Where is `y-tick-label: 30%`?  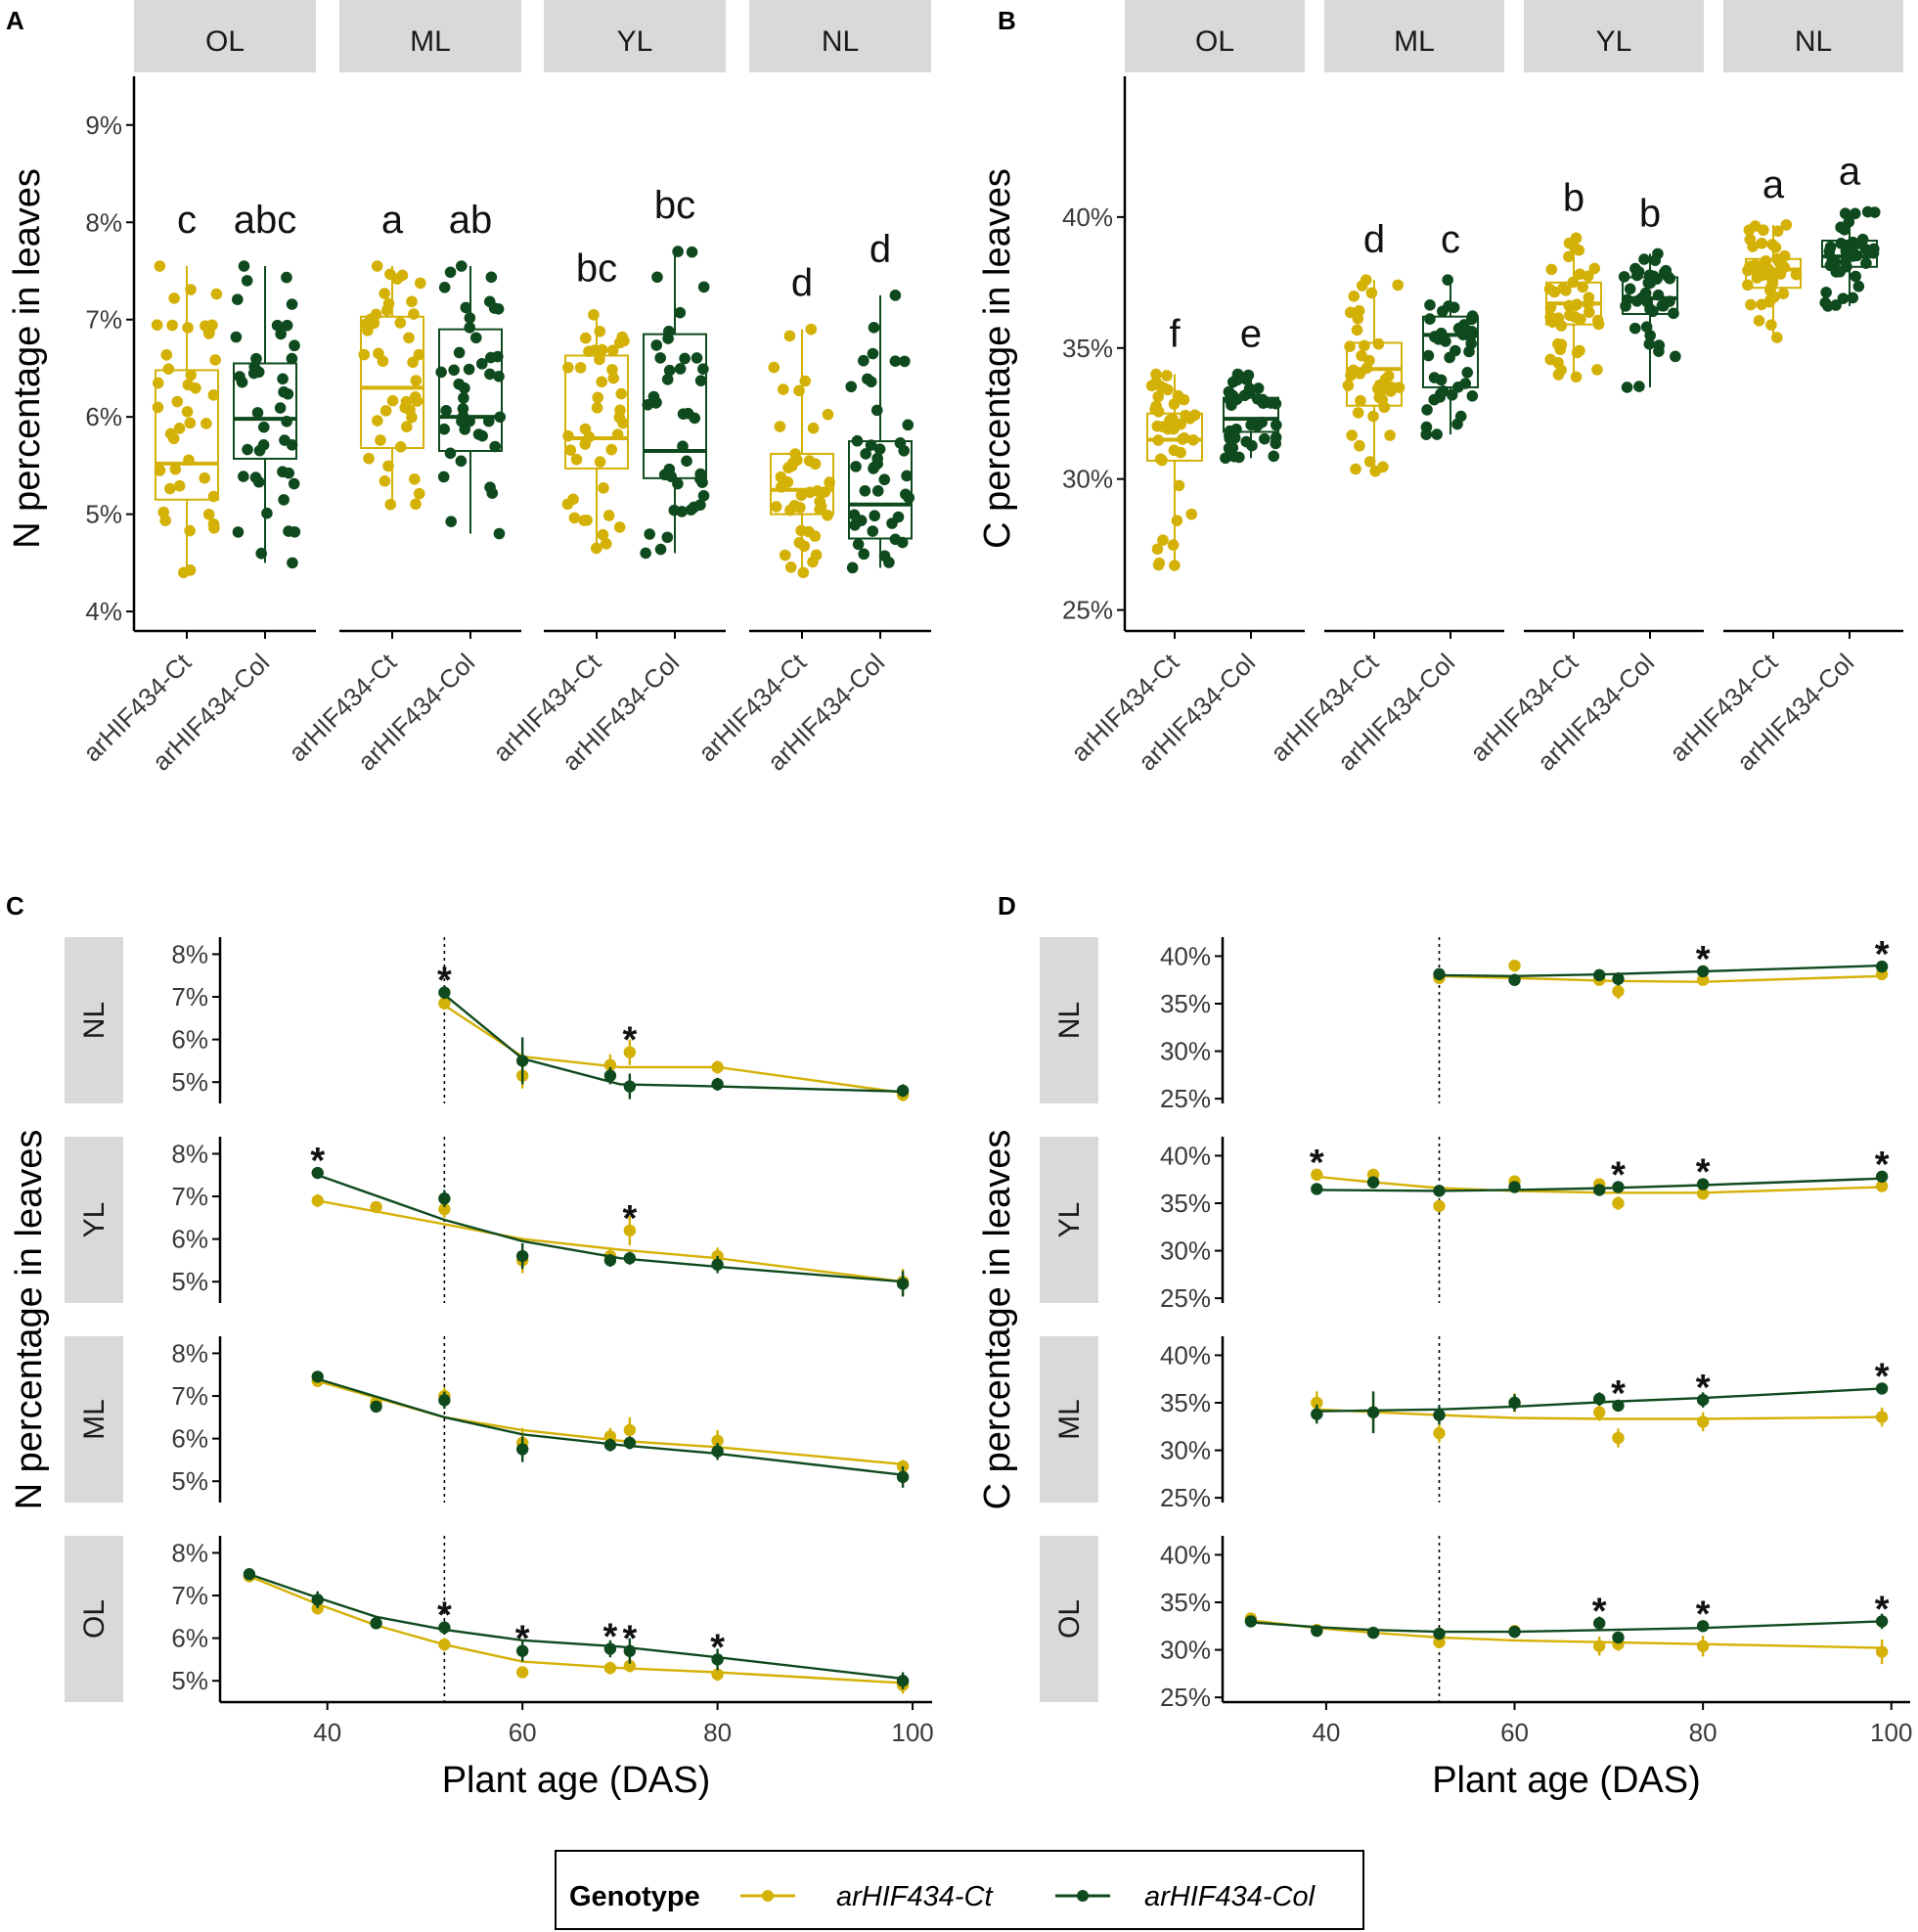
y-tick-label: 30% is located at coordinates (1087, 479).